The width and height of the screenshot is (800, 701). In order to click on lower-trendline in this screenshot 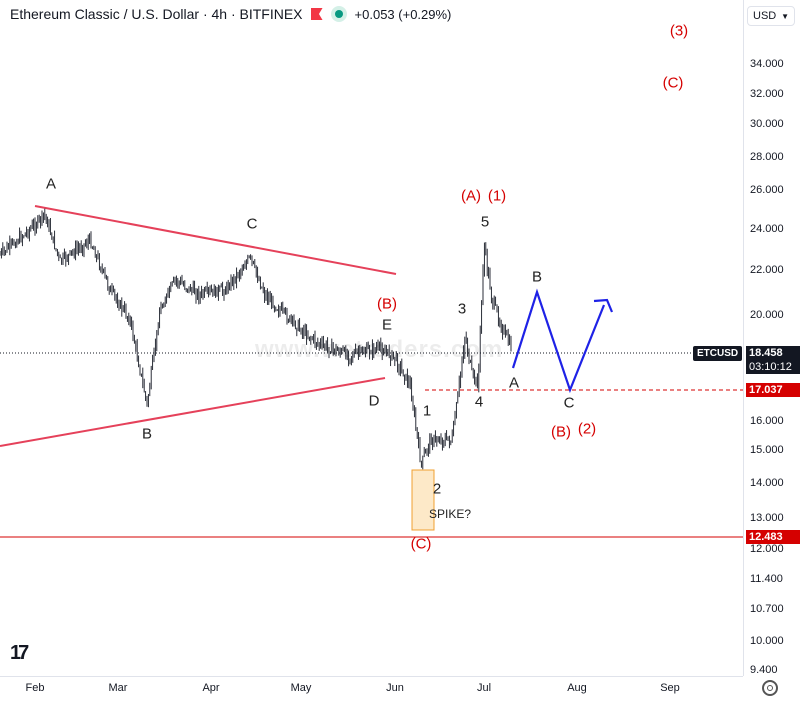, I will do `click(193, 412)`.